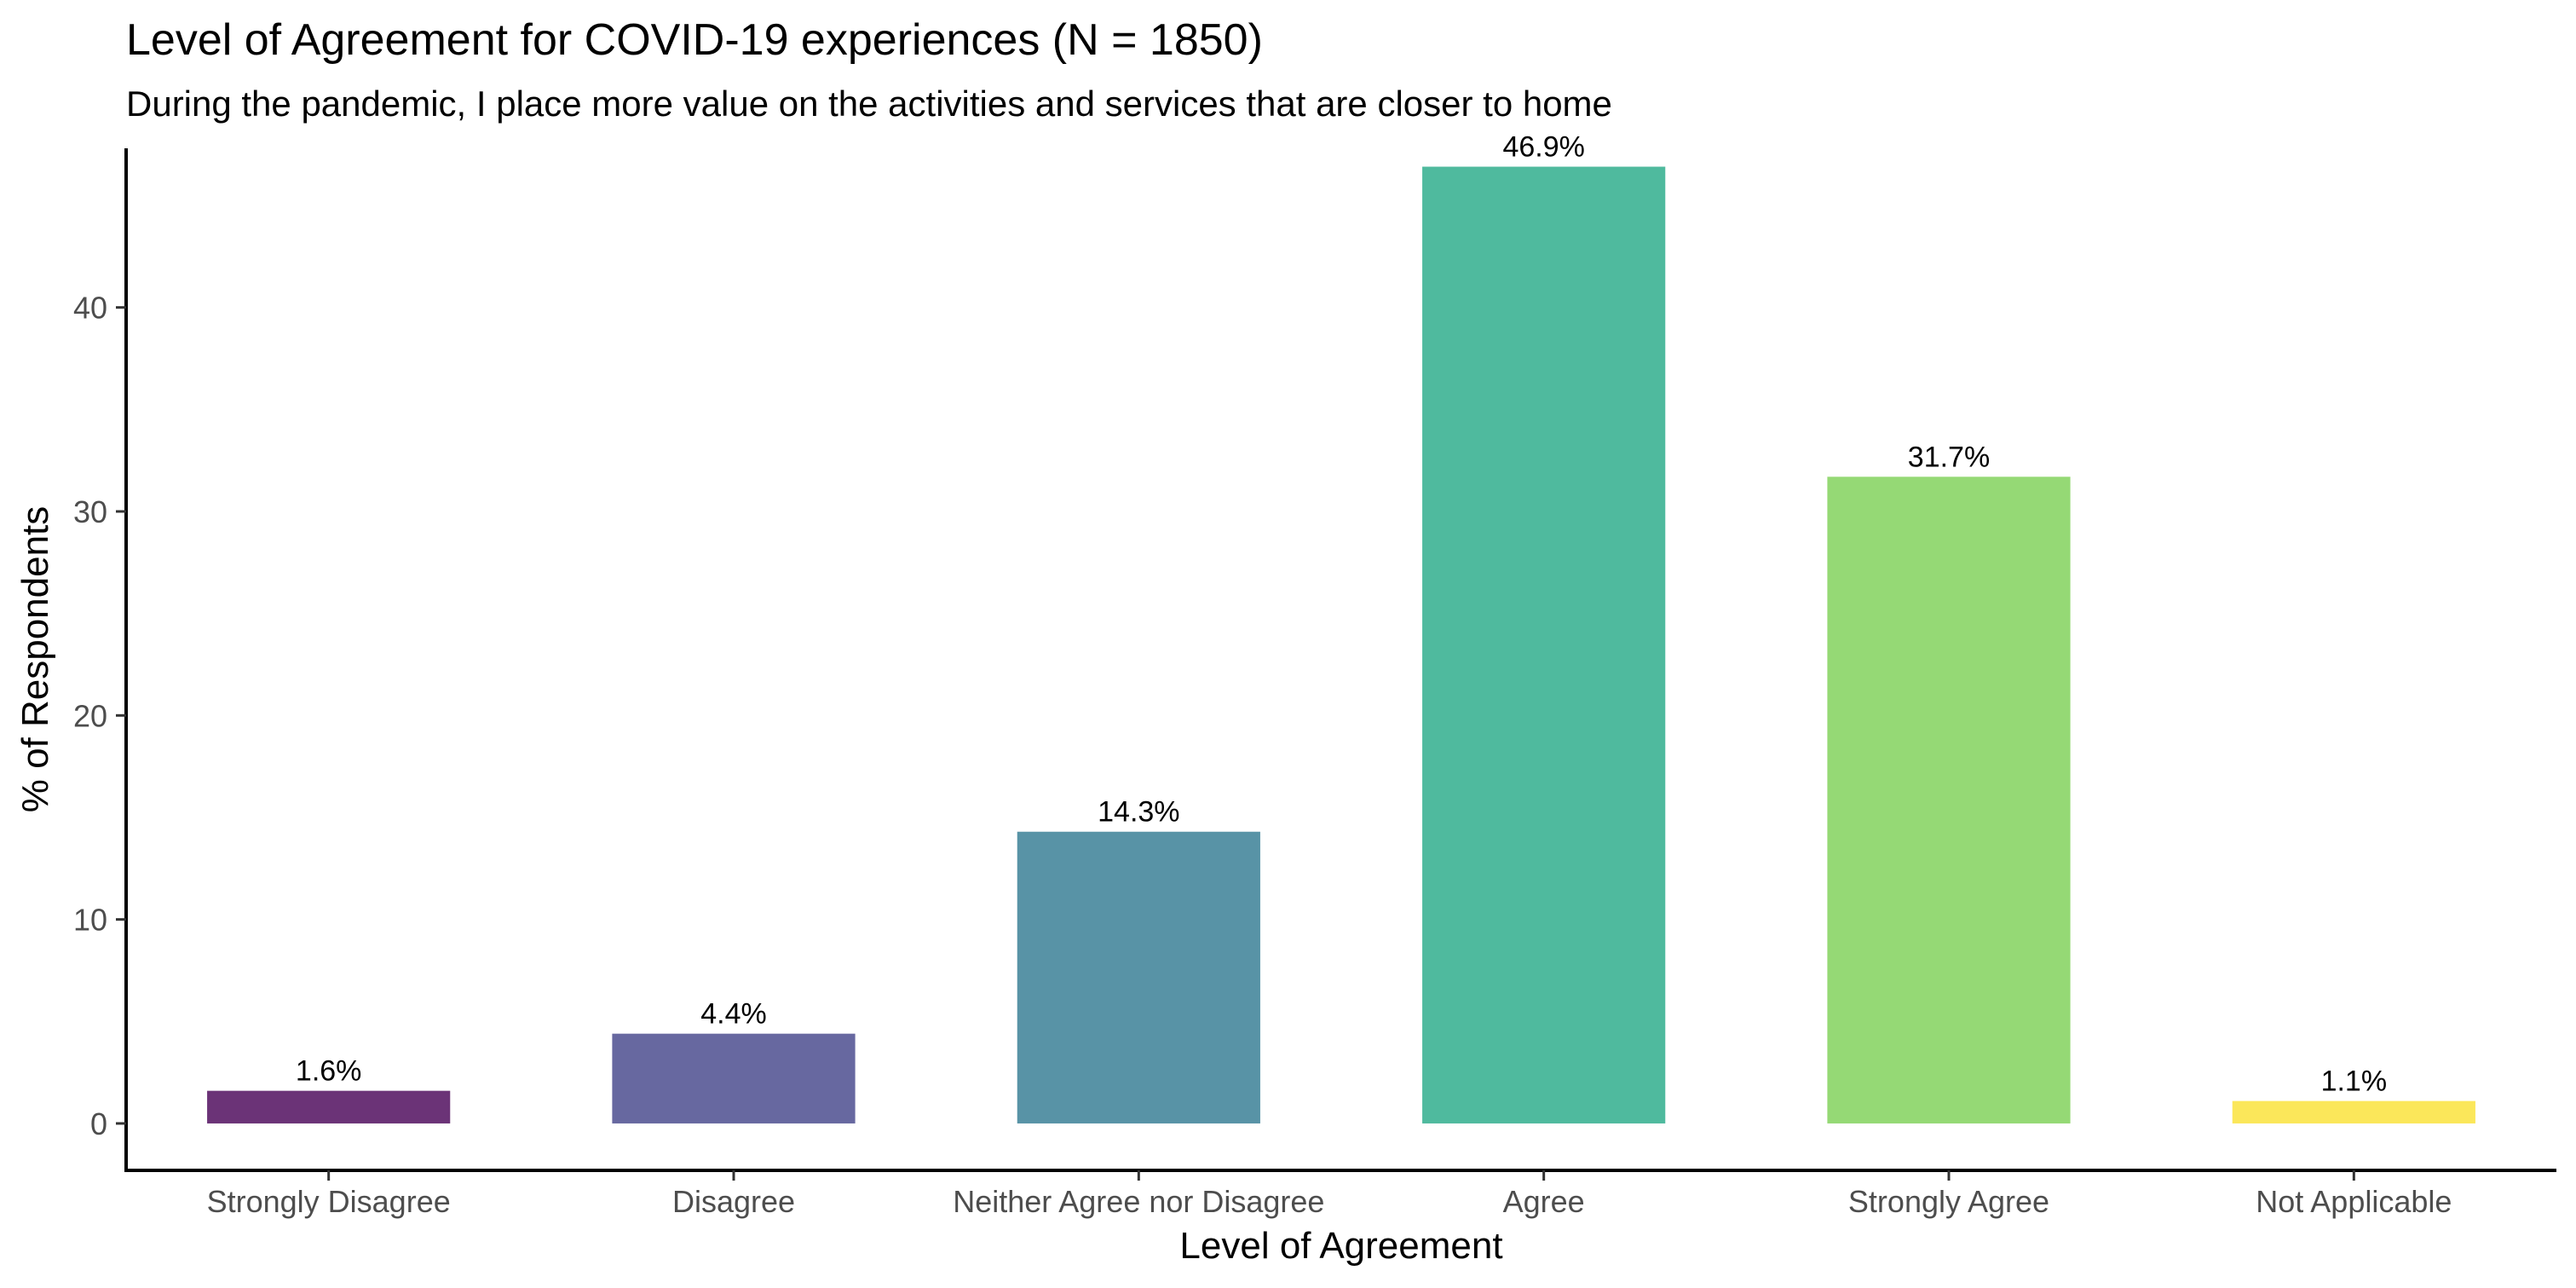  What do you see at coordinates (329, 1071) in the screenshot?
I see `data-label-0: 1.6%` at bounding box center [329, 1071].